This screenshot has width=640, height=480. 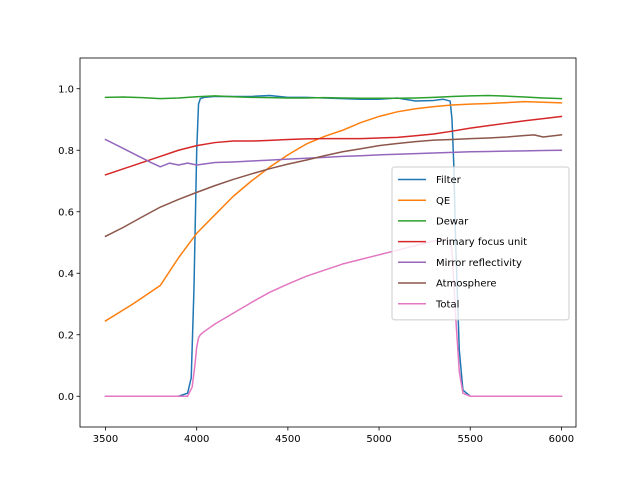 I want to click on x-tick-label: 5000, so click(x=378, y=439).